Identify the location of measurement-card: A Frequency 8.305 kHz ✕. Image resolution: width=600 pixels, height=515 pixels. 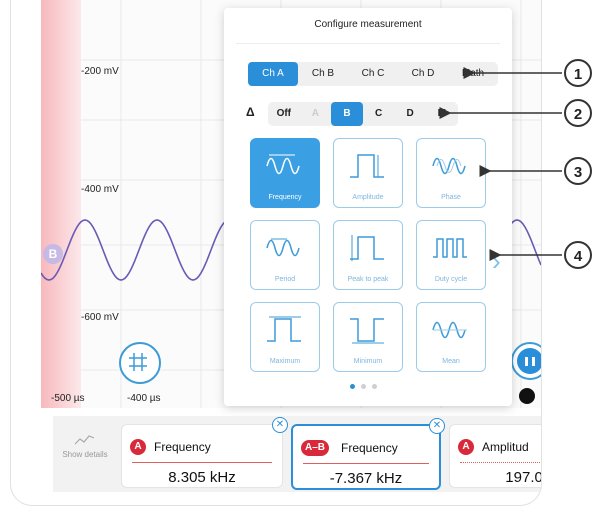
(204, 452).